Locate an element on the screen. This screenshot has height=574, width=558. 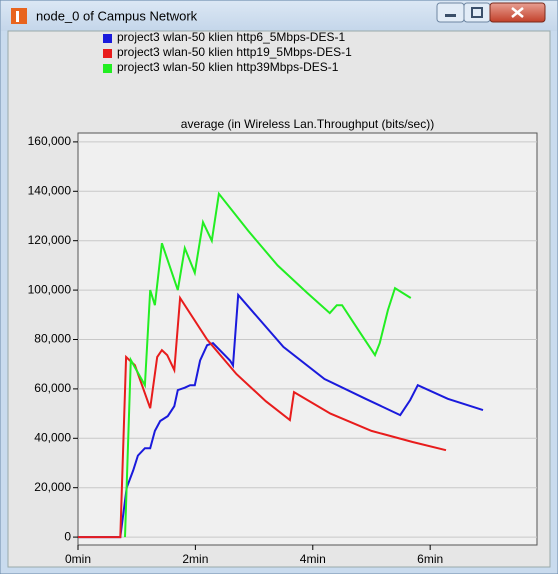
x-tick-label: 6min is located at coordinates (430, 559).